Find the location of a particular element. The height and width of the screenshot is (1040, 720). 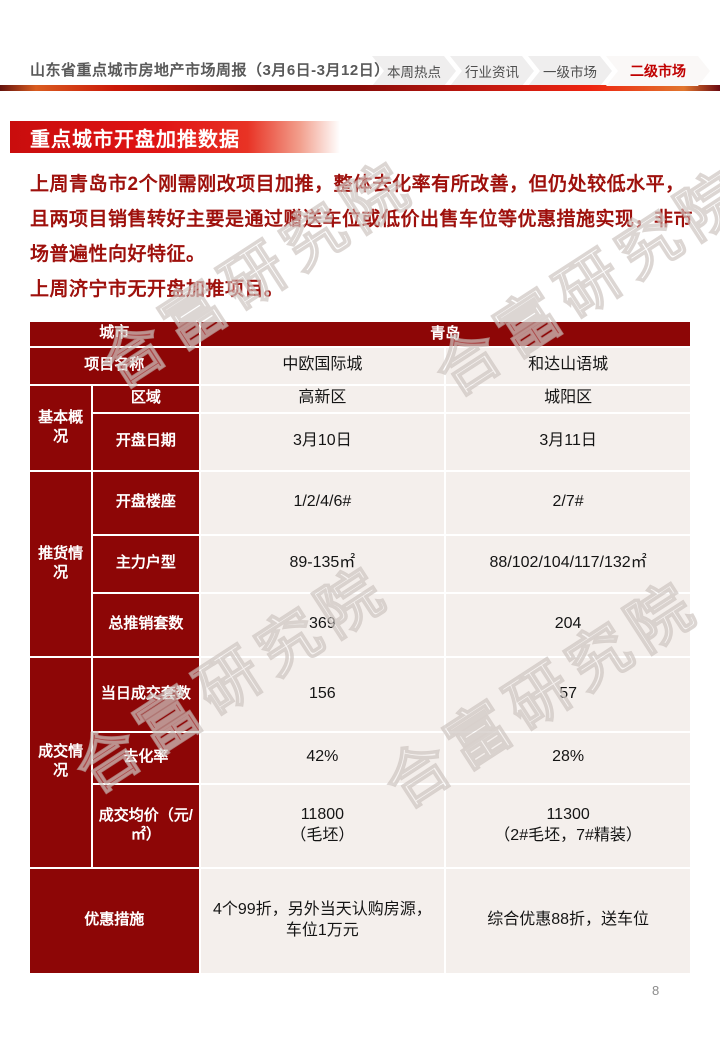

cell-total-units-1: 369 is located at coordinates (322, 624).